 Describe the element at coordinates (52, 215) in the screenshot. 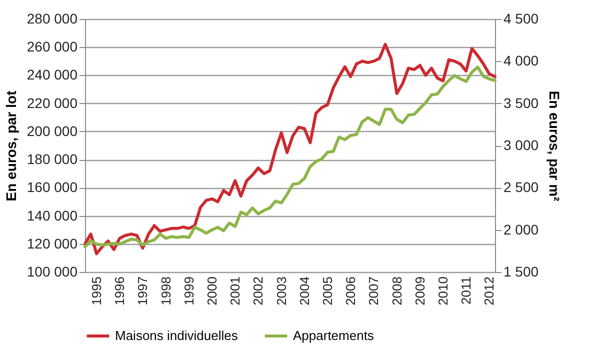

I see `y-tick-label: 140 000` at that location.